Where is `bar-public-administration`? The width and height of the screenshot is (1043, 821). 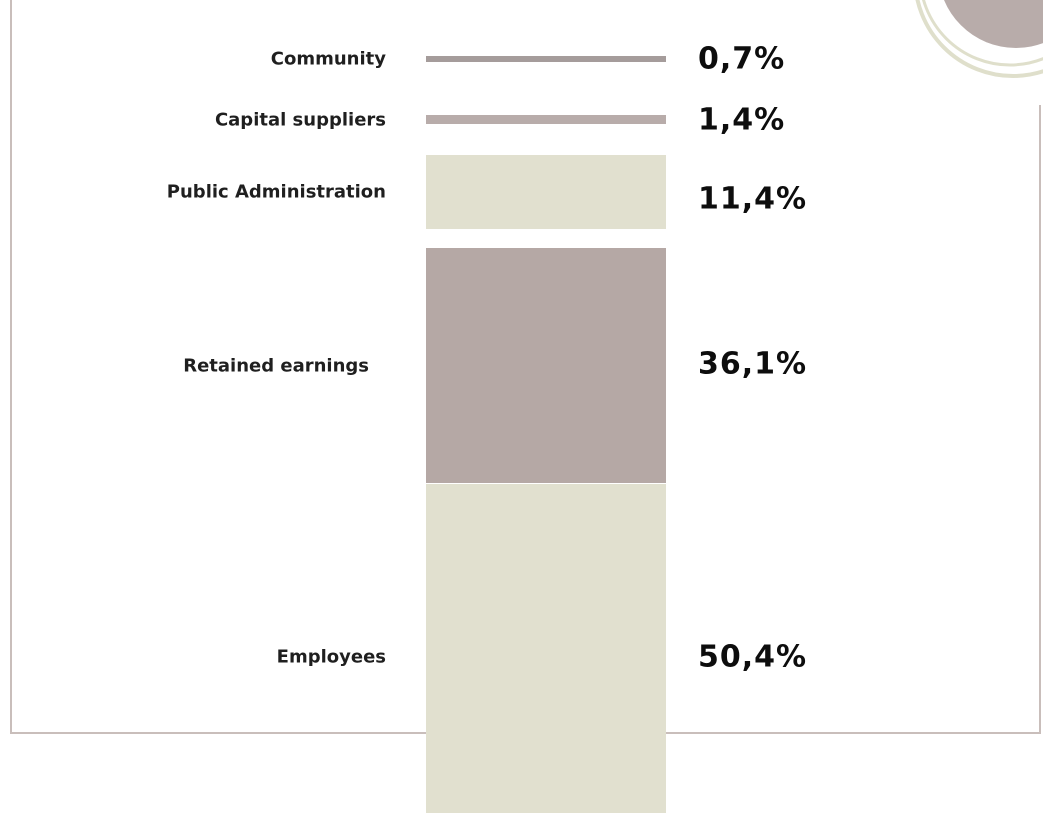
bar-public-administration is located at coordinates (546, 192).